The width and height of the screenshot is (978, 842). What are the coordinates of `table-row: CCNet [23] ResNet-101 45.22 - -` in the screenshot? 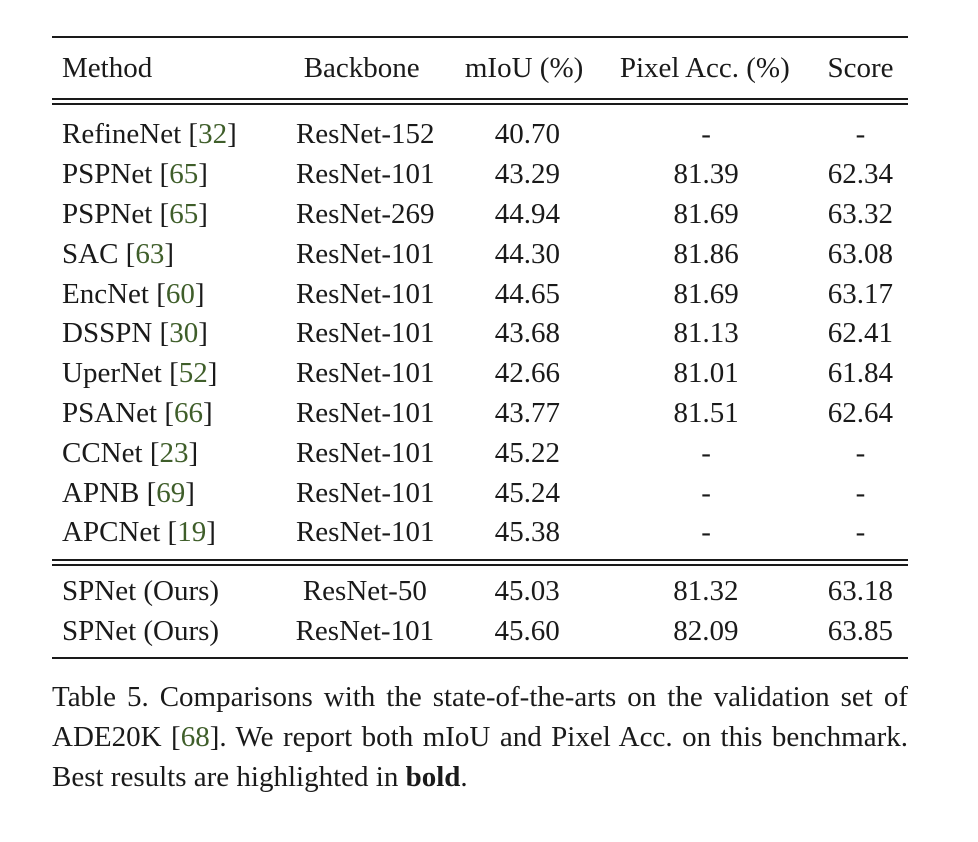 It's located at (480, 453).